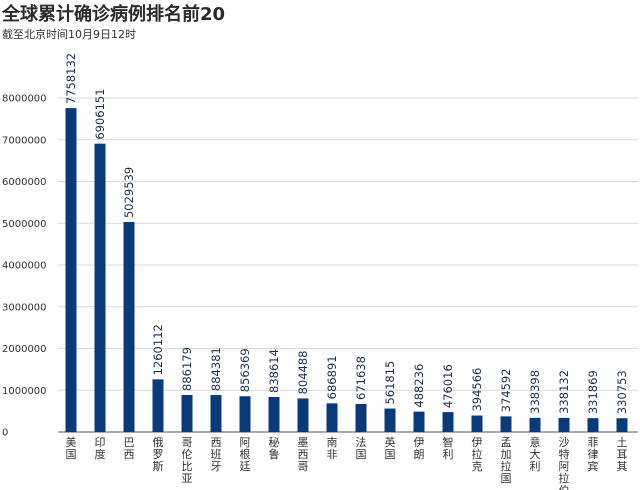 The height and width of the screenshot is (490, 640). What do you see at coordinates (114, 14) in the screenshot?
I see `chart-title: 全球累计确诊病例排名前20` at bounding box center [114, 14].